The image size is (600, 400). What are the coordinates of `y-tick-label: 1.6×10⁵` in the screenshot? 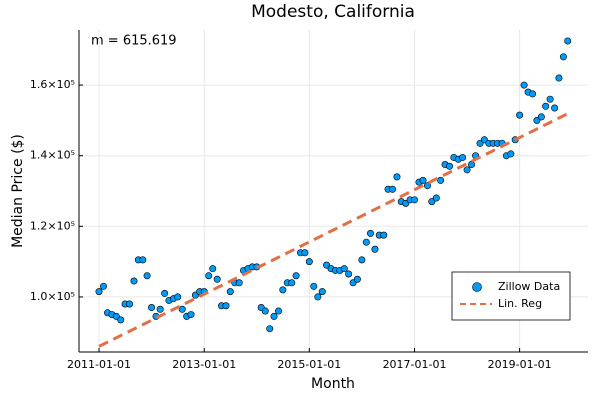 It's located at (52, 84).